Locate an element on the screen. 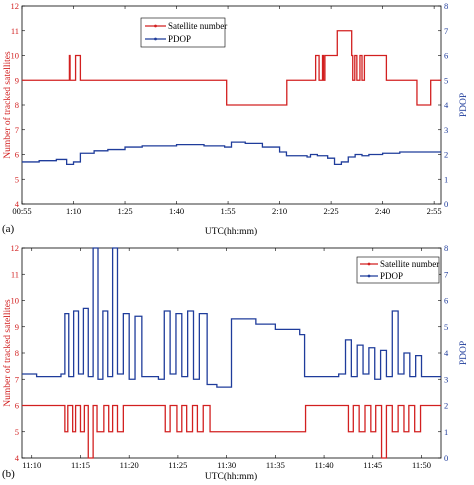  x-tick-label: 2:25 is located at coordinates (331, 211).